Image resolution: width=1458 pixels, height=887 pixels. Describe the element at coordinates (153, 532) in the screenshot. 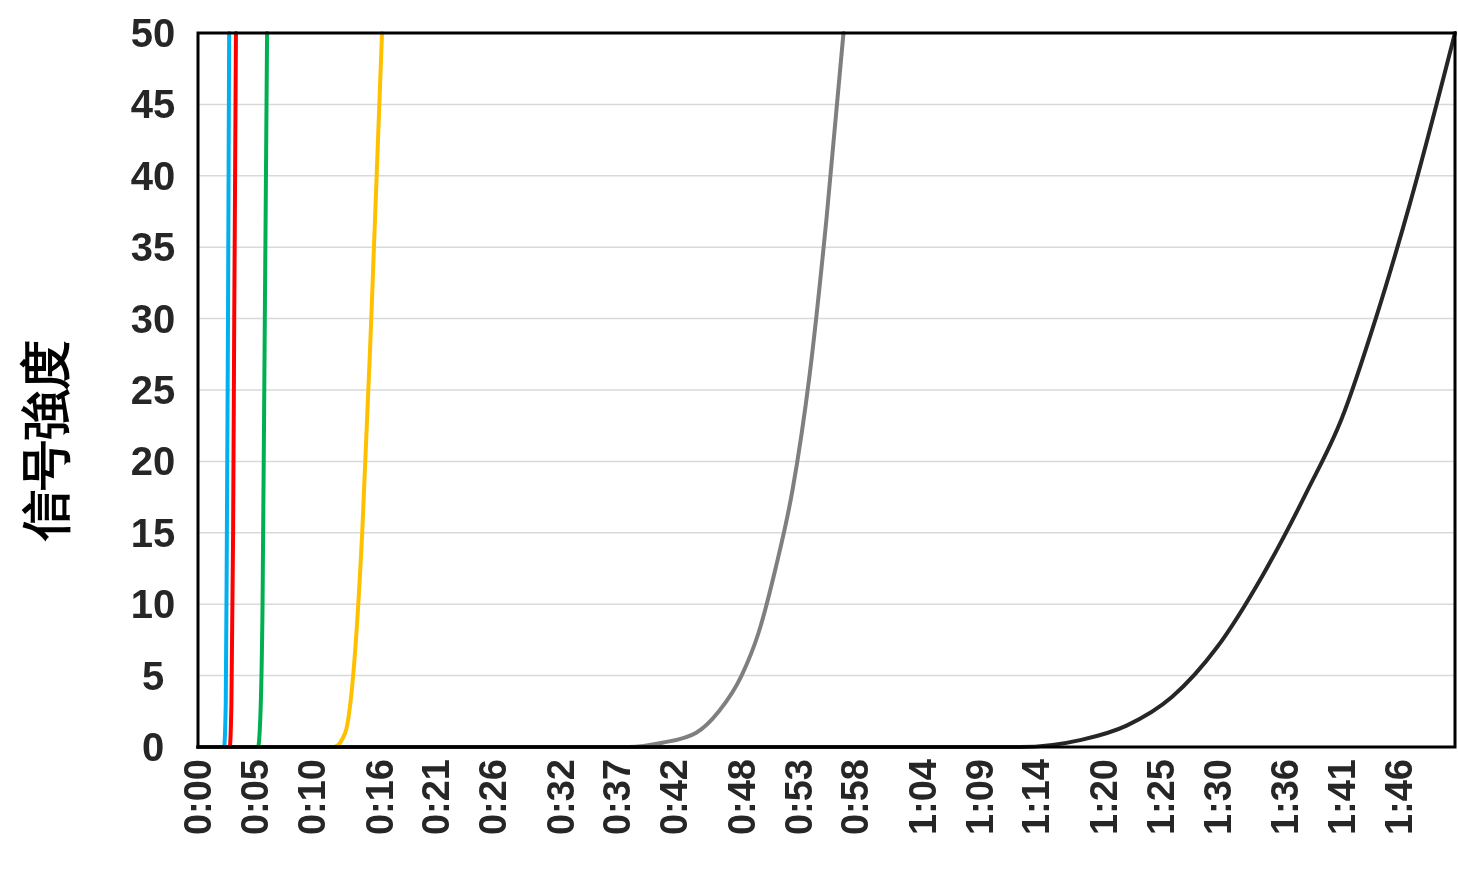

I see `y-tick-label: 15` at that location.